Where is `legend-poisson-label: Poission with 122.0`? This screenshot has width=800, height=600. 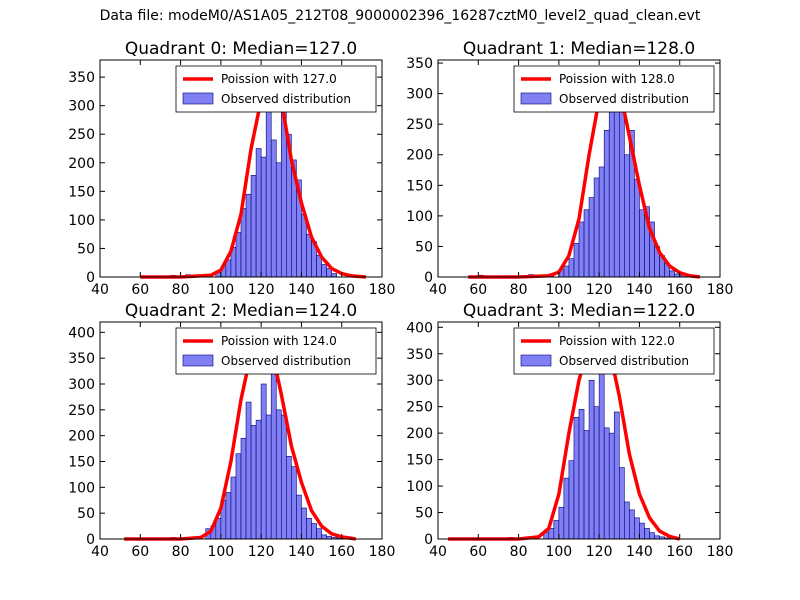
legend-poisson-label: Poission with 122.0 is located at coordinates (617, 341).